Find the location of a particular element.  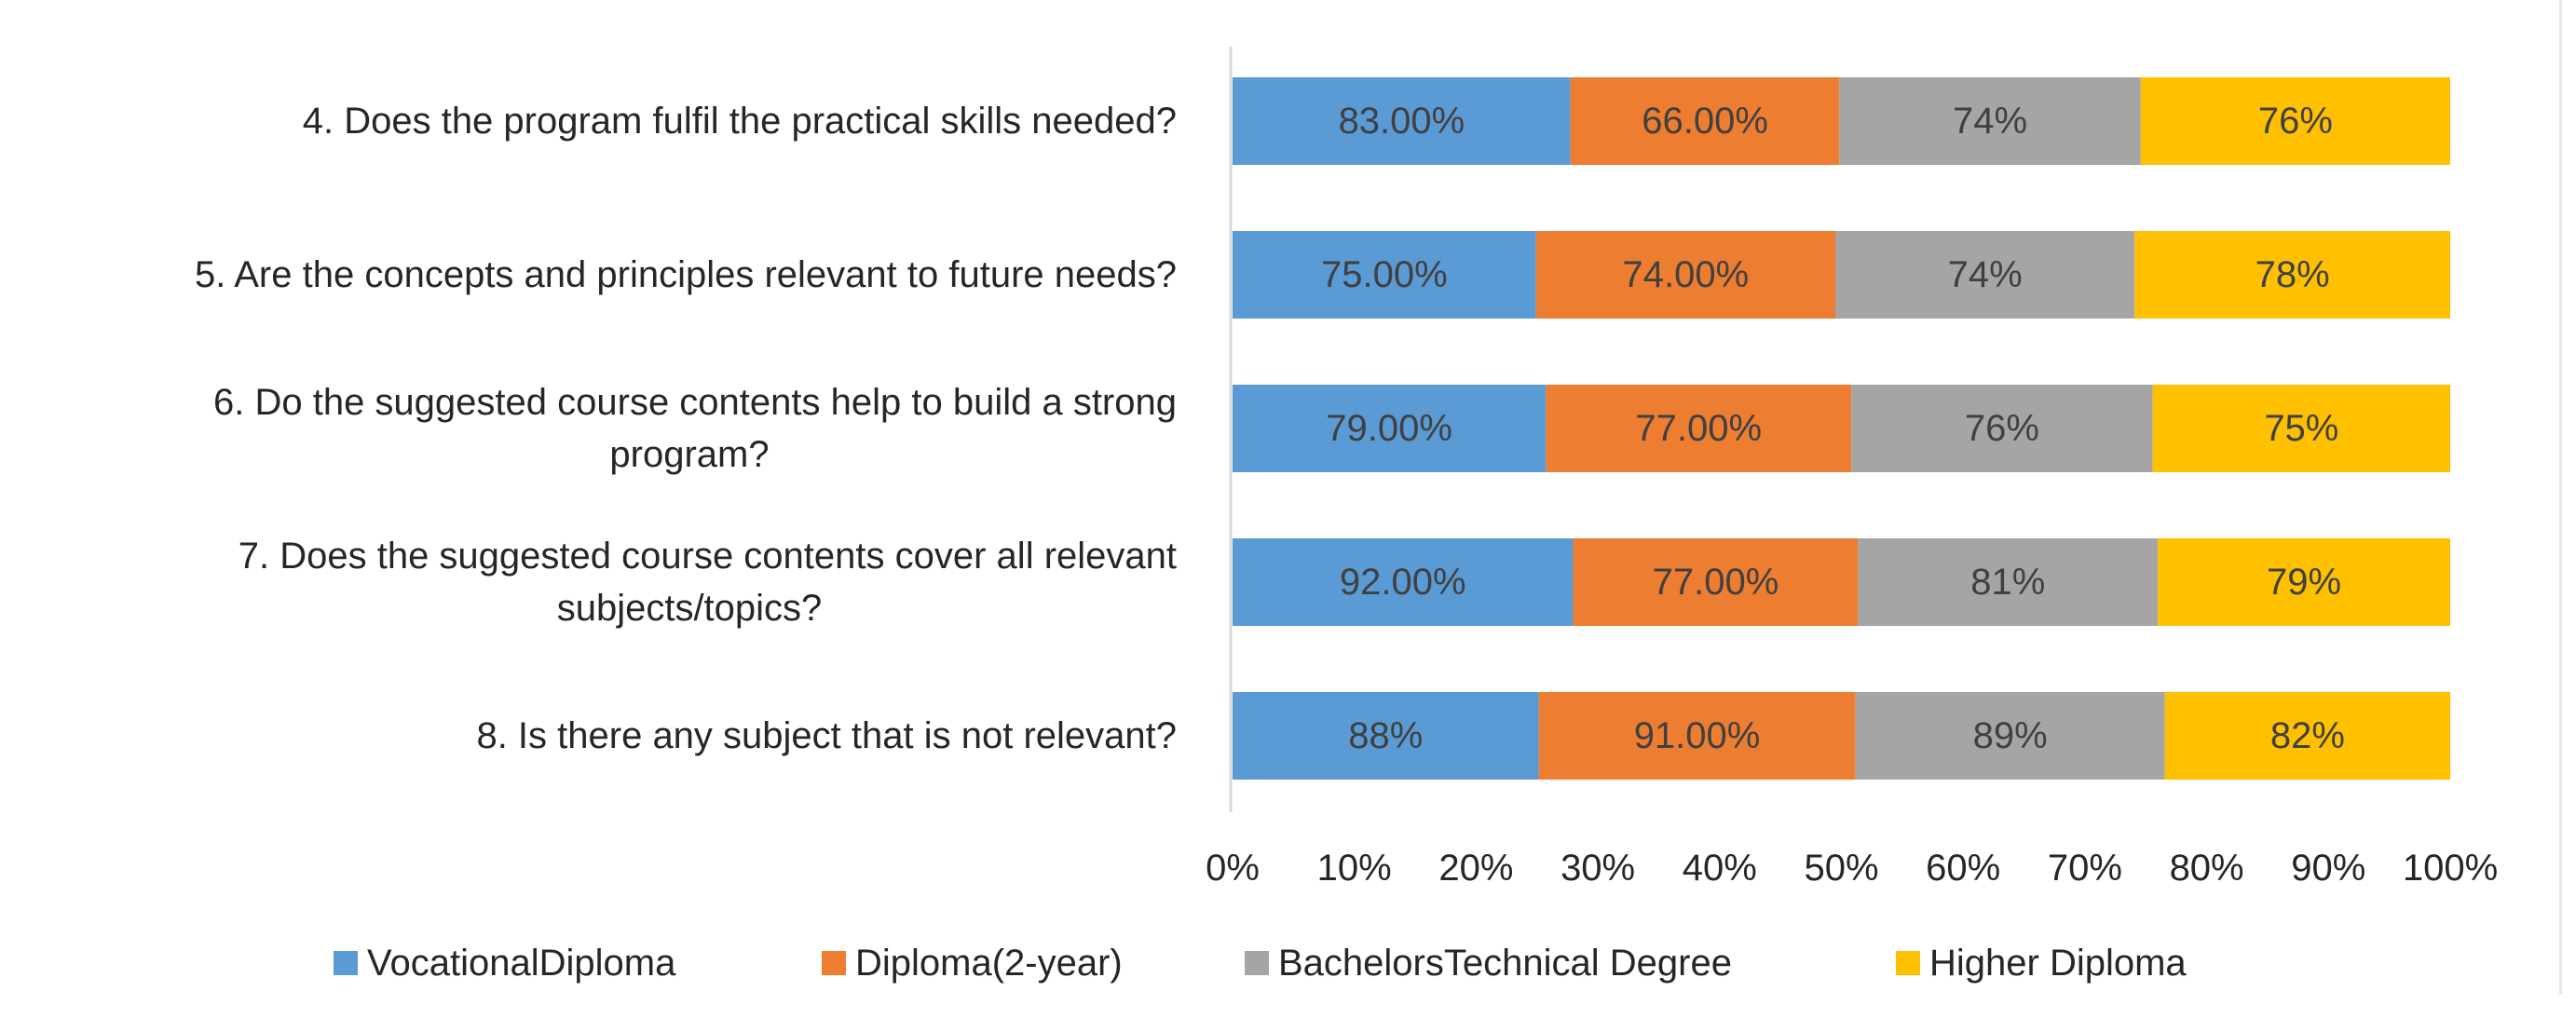

data-label: 79.00% is located at coordinates (1389, 428).